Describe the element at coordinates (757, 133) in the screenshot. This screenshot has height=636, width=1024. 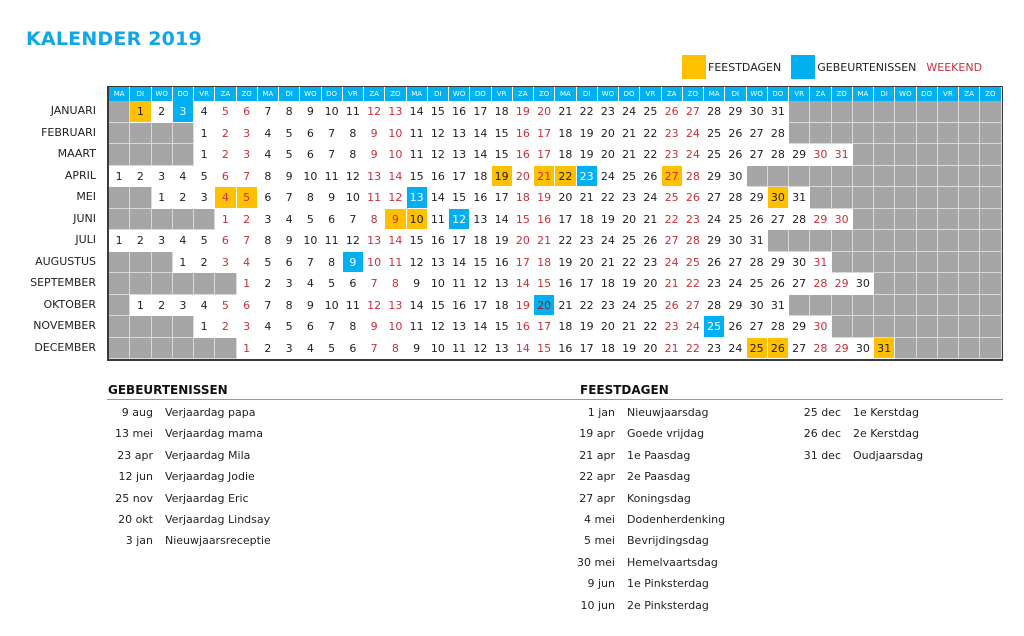
I see `day-cell: 27` at that location.